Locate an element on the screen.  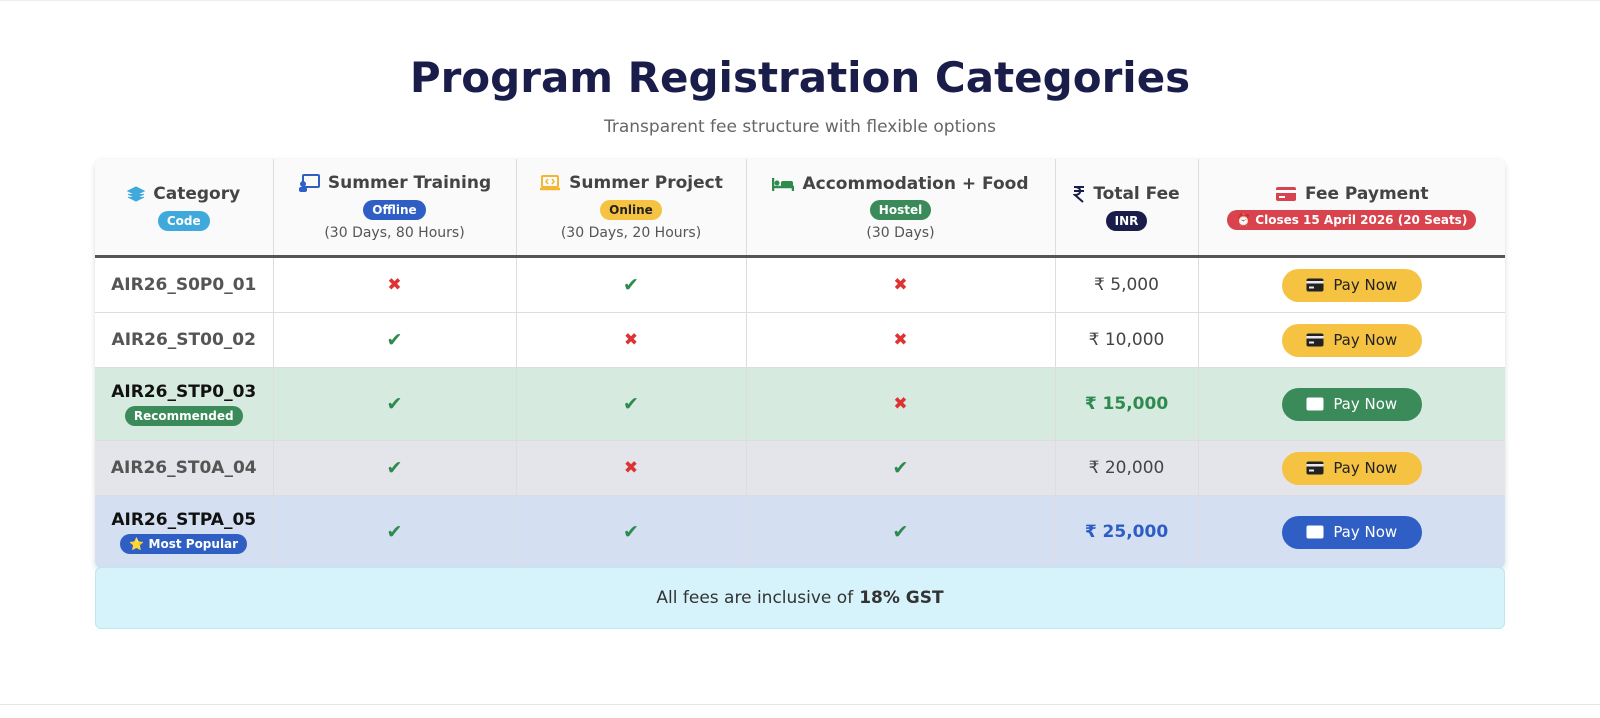
note-bold: 18% GST is located at coordinates (901, 598).